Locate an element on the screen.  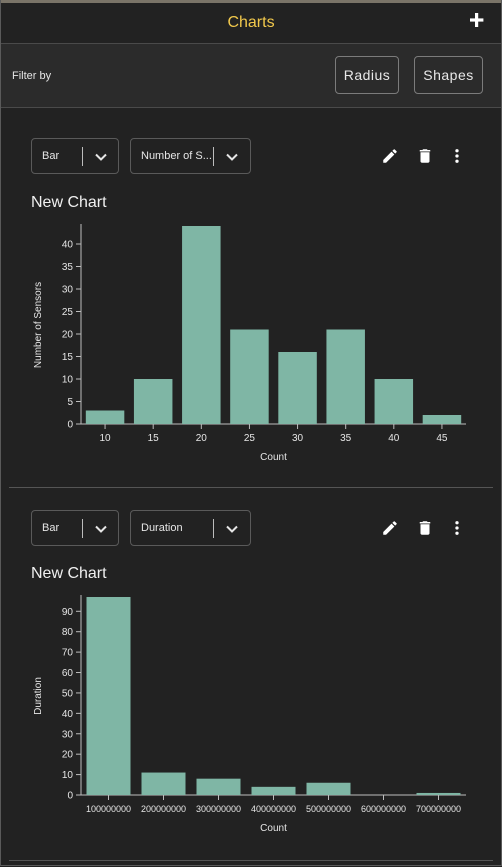
y-tick-label: 70 is located at coordinates (68, 653).